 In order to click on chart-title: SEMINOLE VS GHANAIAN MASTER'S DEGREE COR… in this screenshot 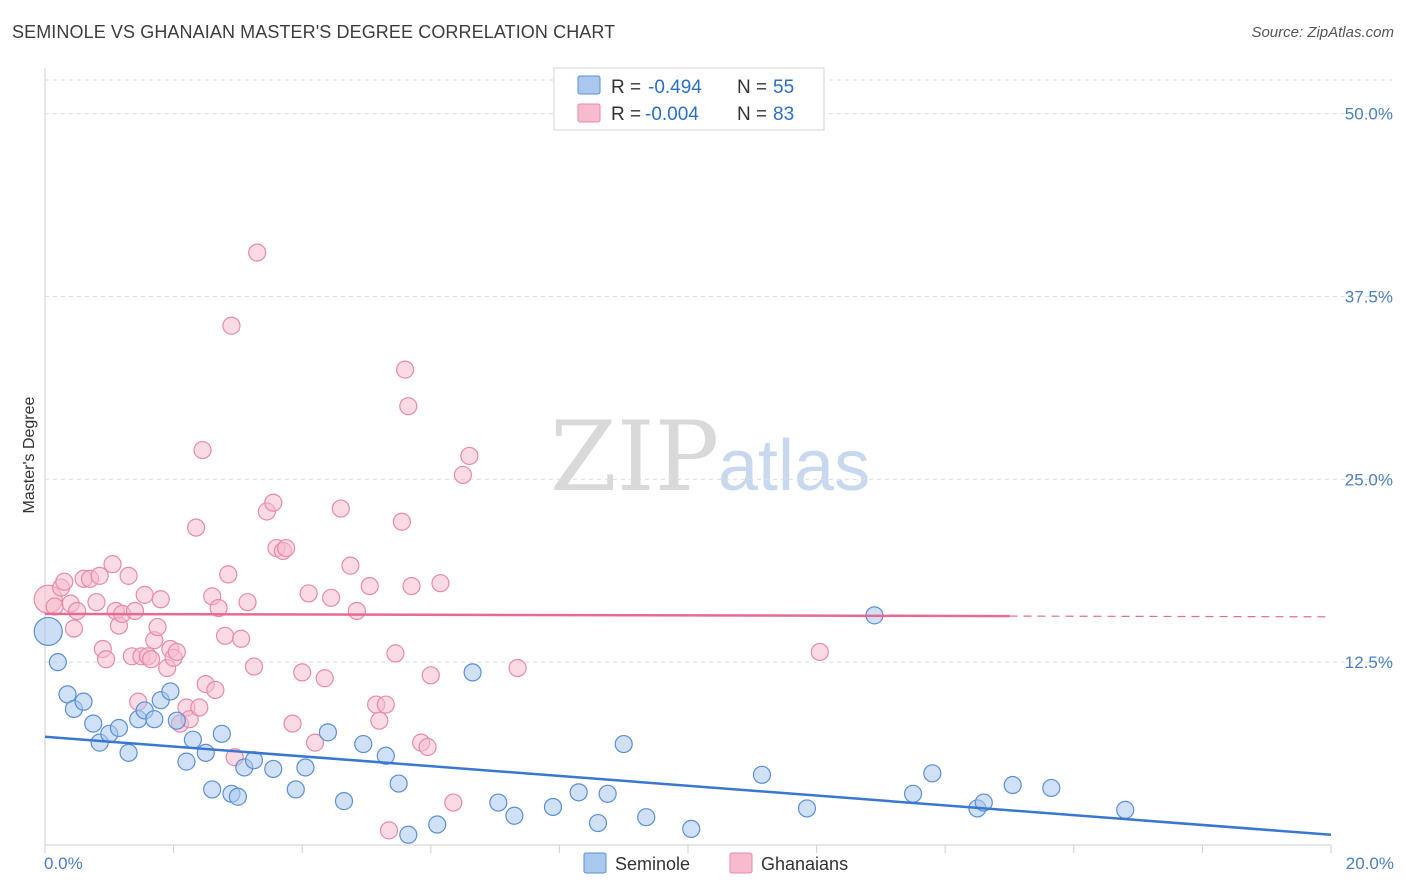, I will do `click(314, 32)`.